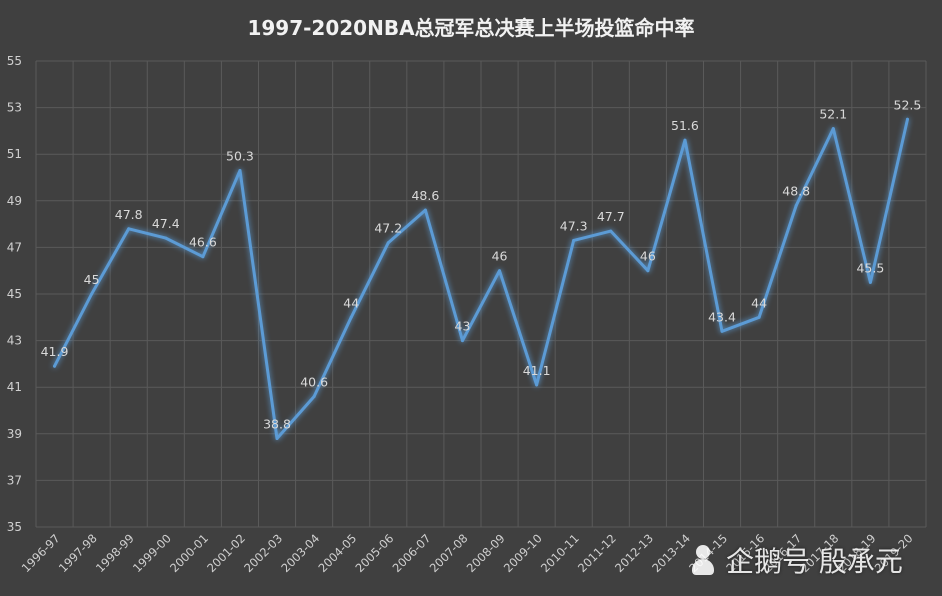 The width and height of the screenshot is (942, 596). Describe the element at coordinates (796, 190) in the screenshot. I see `data-label: 48.8` at that location.